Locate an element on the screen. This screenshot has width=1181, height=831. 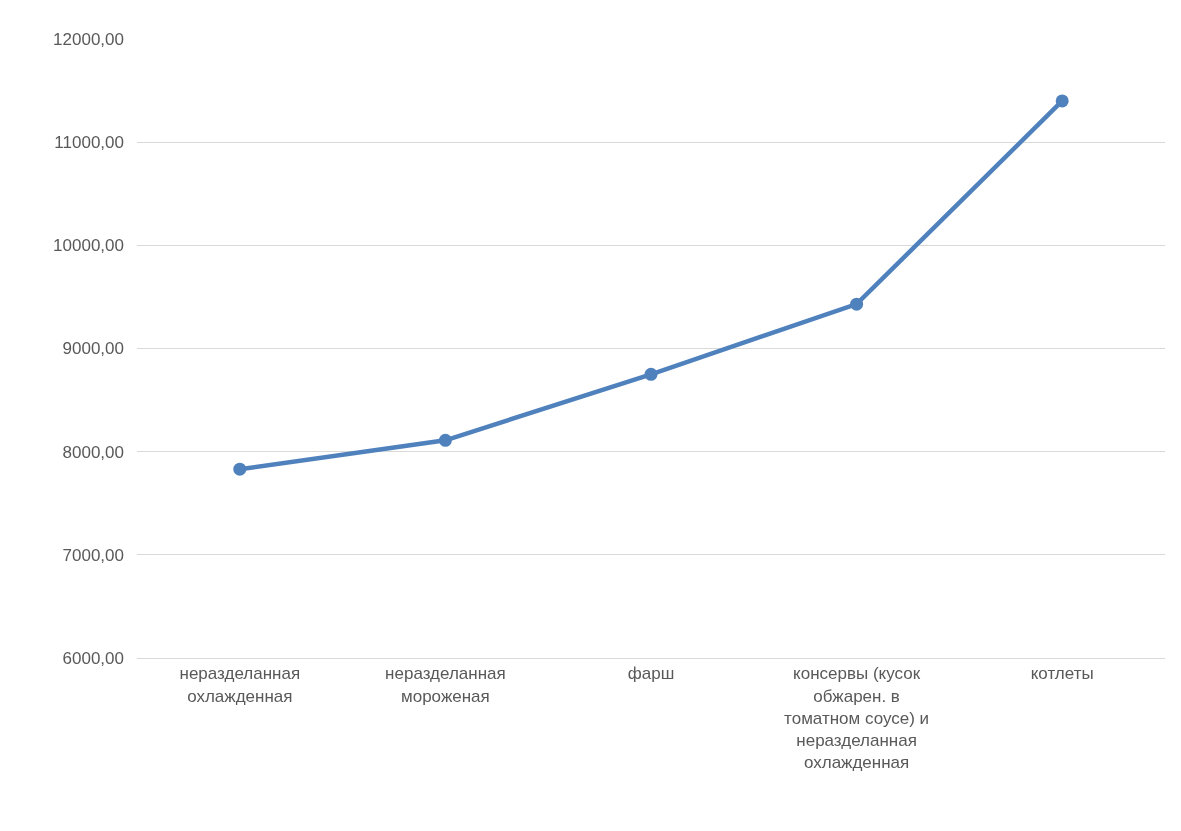
y-tick-label: 9000,00 is located at coordinates (93, 349).